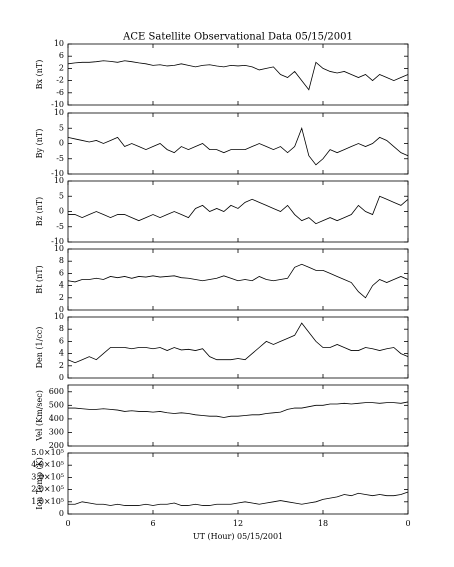 The width and height of the screenshot is (454, 567). Describe the element at coordinates (47, 464) in the screenshot. I see `y-tick-label: 4.0×10⁵` at that location.